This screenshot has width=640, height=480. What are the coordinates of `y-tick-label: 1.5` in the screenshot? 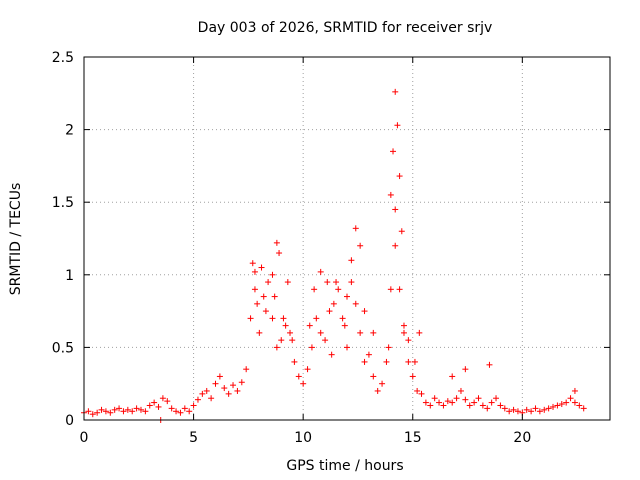 It's located at (63, 203).